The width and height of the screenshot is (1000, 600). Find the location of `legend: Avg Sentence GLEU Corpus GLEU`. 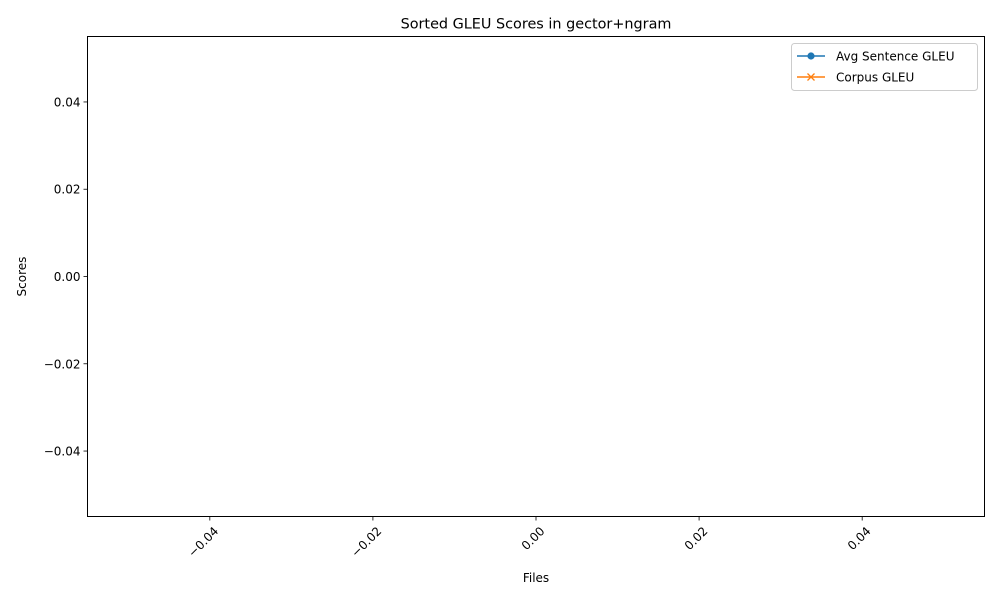

legend: Avg Sentence GLEU Corpus GLEU is located at coordinates (884, 67).